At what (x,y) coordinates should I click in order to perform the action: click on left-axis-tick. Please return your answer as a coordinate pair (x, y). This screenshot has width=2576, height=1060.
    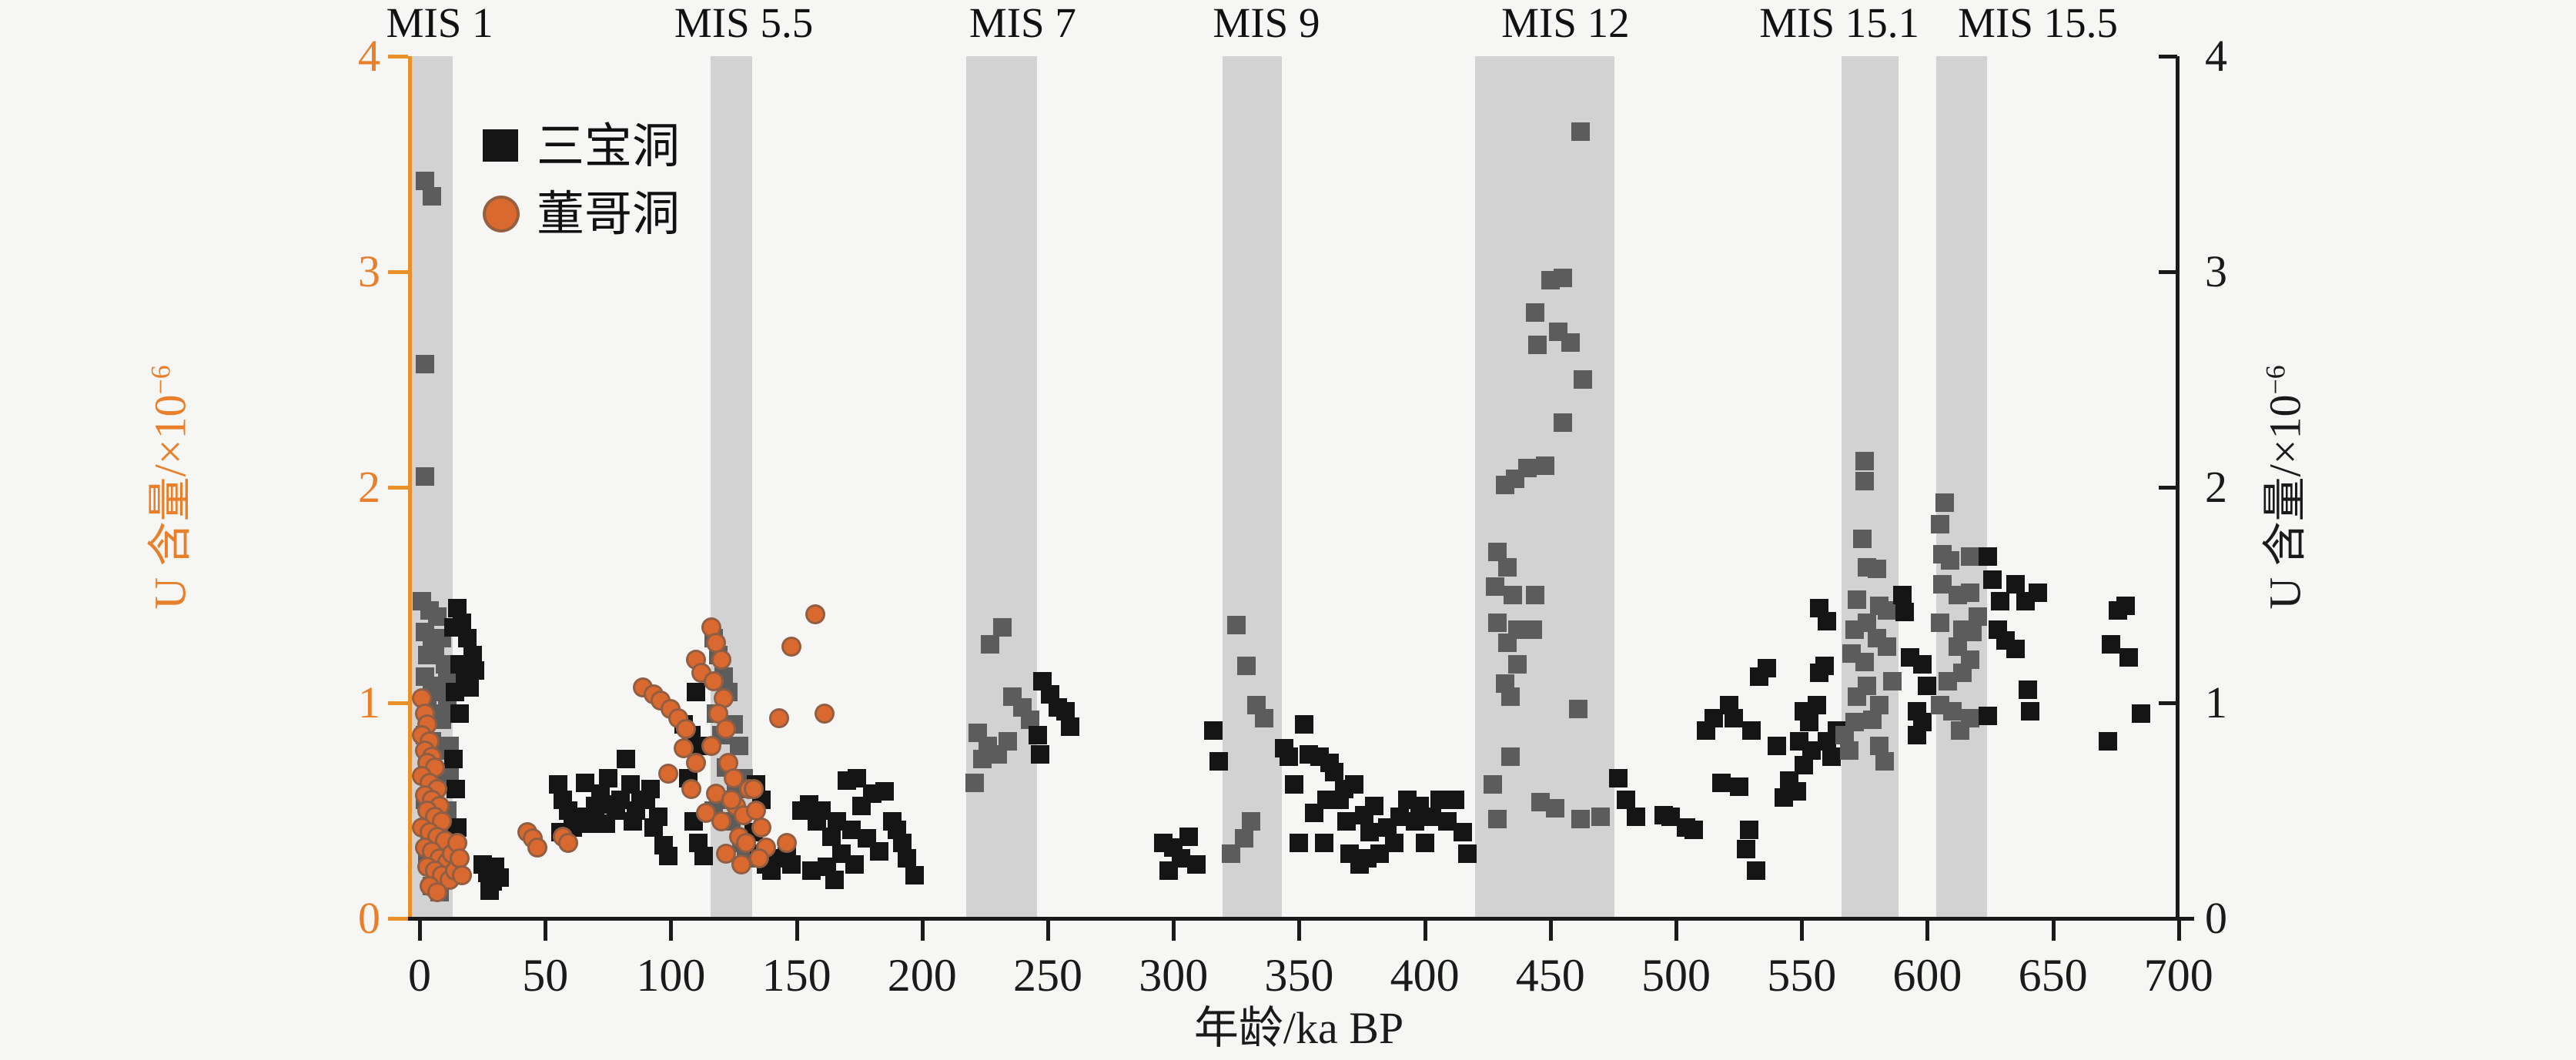
    Looking at the image, I should click on (398, 703).